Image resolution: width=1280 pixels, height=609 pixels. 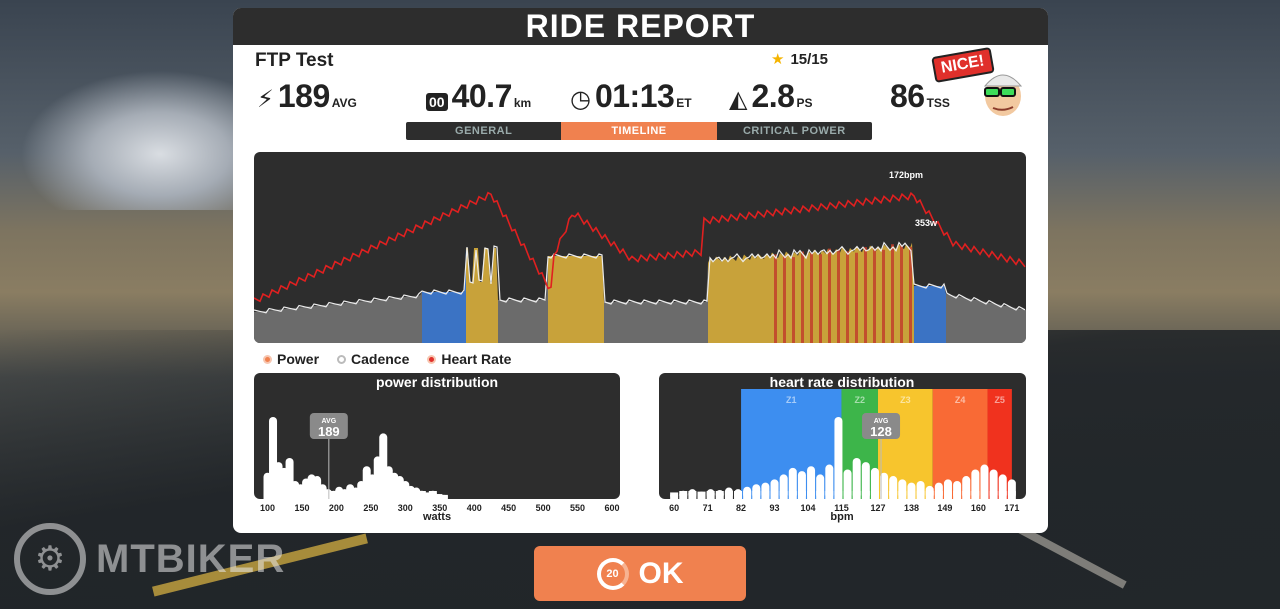 I want to click on distribution-tick-label: 149, so click(x=944, y=508).